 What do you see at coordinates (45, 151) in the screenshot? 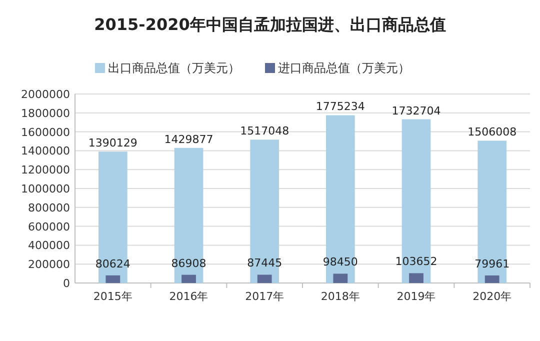
I see `y-tick-label: 1400000` at bounding box center [45, 151].